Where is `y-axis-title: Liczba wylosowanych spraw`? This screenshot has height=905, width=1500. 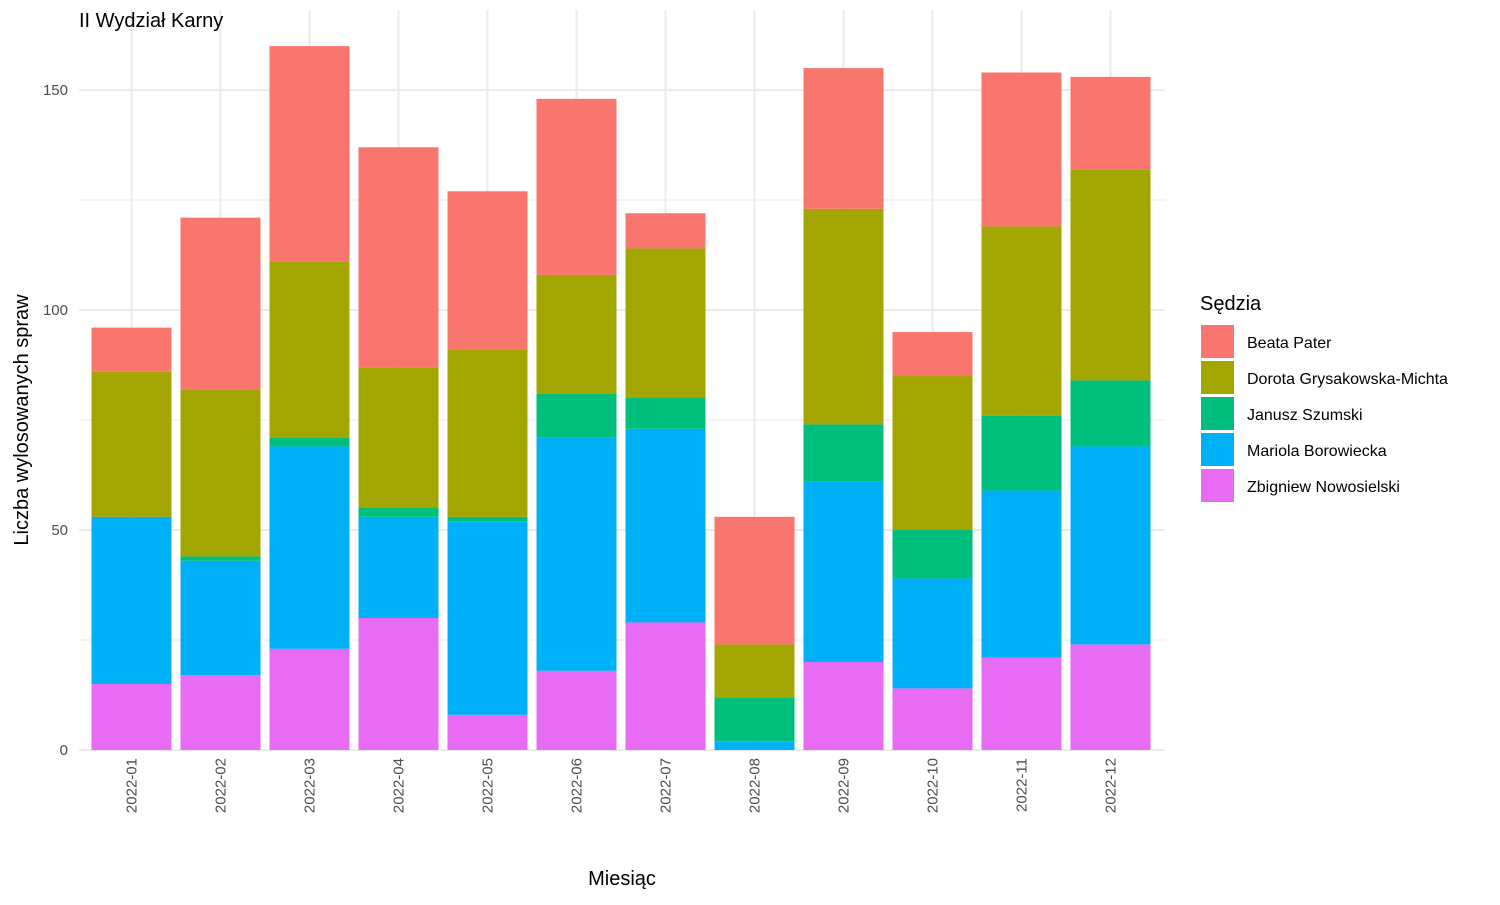
y-axis-title: Liczba wylosowanych spraw is located at coordinates (22, 420).